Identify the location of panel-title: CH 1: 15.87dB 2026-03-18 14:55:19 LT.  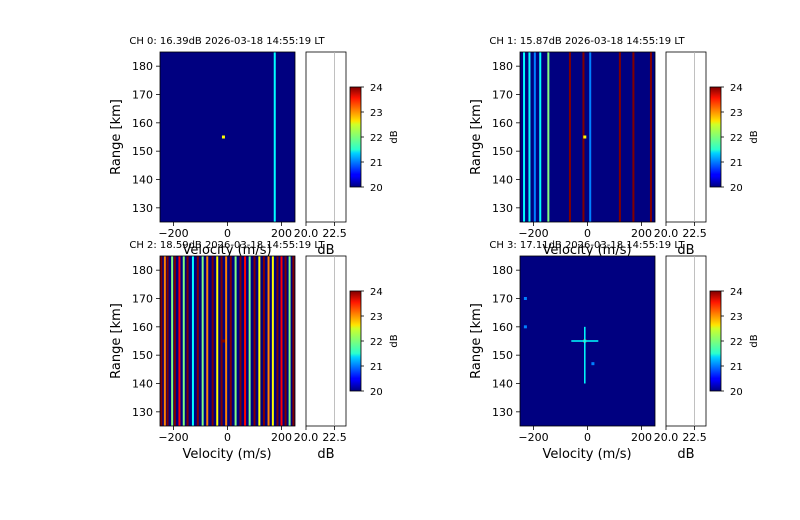
(587, 41).